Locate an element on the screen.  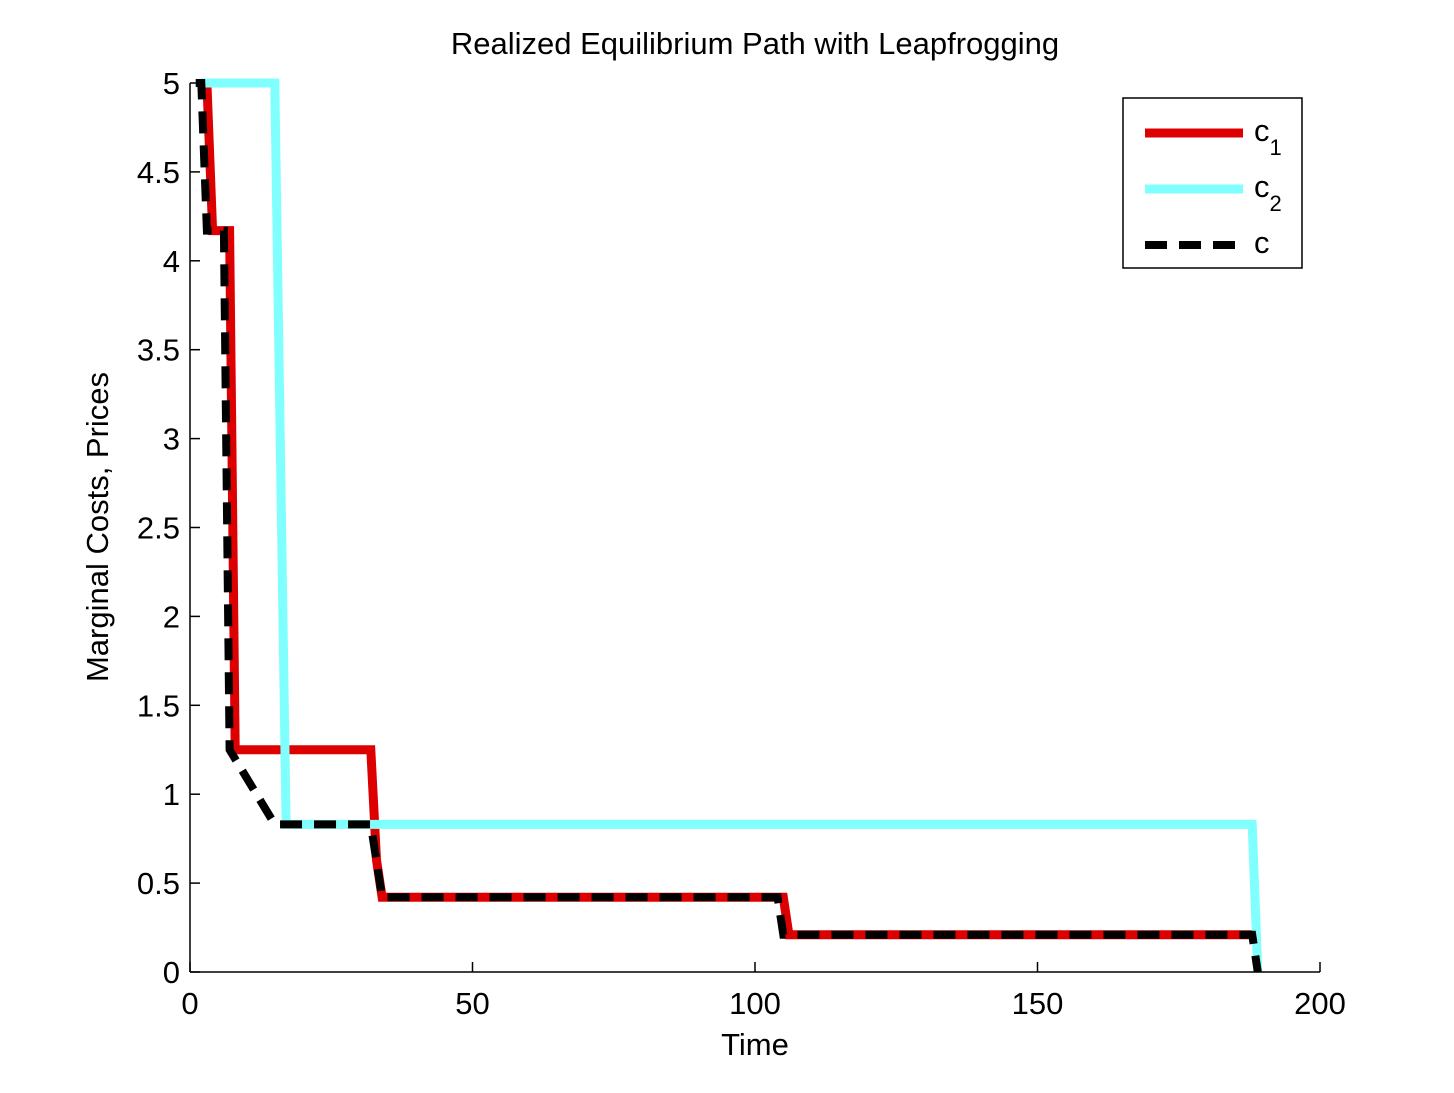
y-ticks: 0 0.5 1 1.5 2 2.5 3 3.5 4 4.5 5 is located at coordinates (168, 528).